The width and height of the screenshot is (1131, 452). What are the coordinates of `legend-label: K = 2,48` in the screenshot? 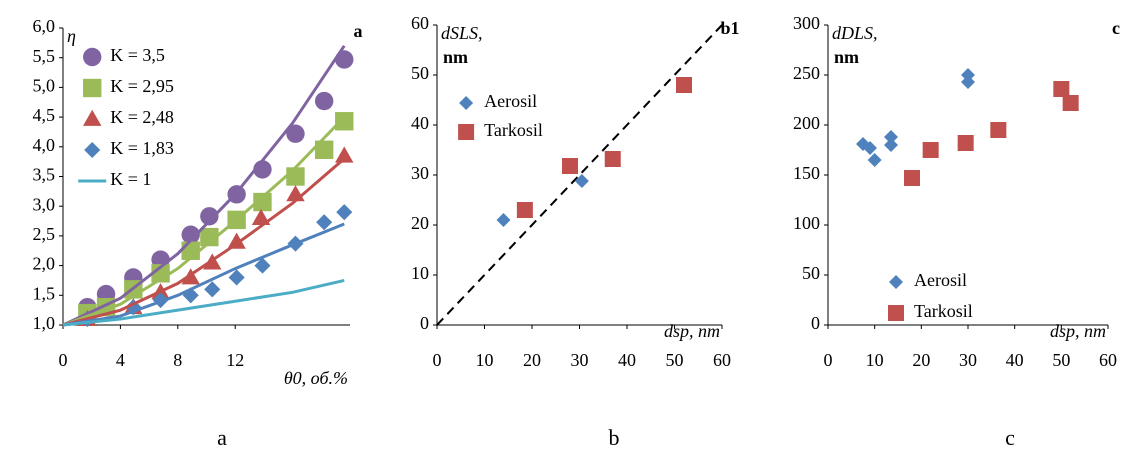 It's located at (142, 117).